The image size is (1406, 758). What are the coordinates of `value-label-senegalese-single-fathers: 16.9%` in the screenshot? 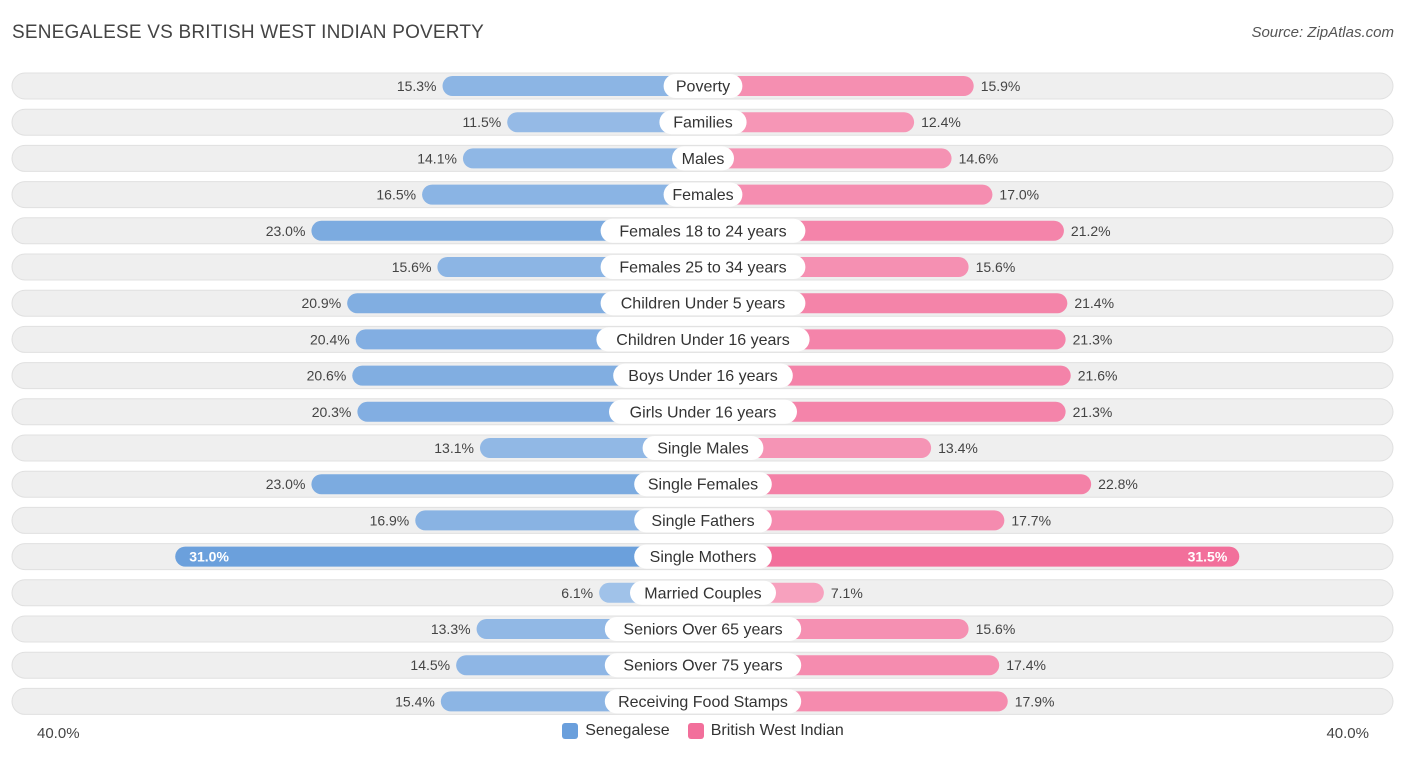 It's located at (390, 520).